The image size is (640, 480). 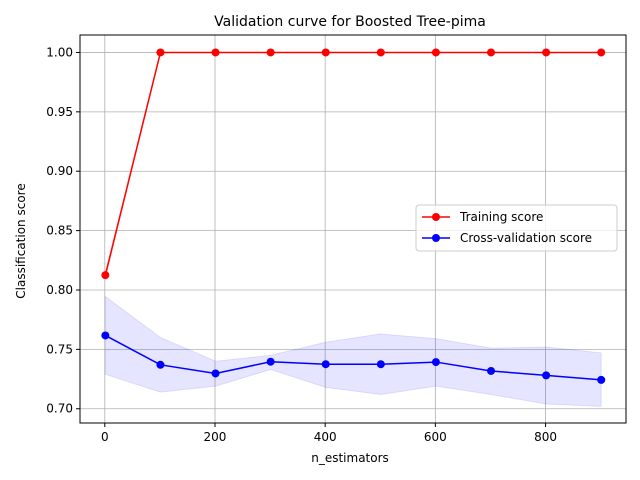 I want to click on y-tick-label: 0.90, so click(x=59, y=171).